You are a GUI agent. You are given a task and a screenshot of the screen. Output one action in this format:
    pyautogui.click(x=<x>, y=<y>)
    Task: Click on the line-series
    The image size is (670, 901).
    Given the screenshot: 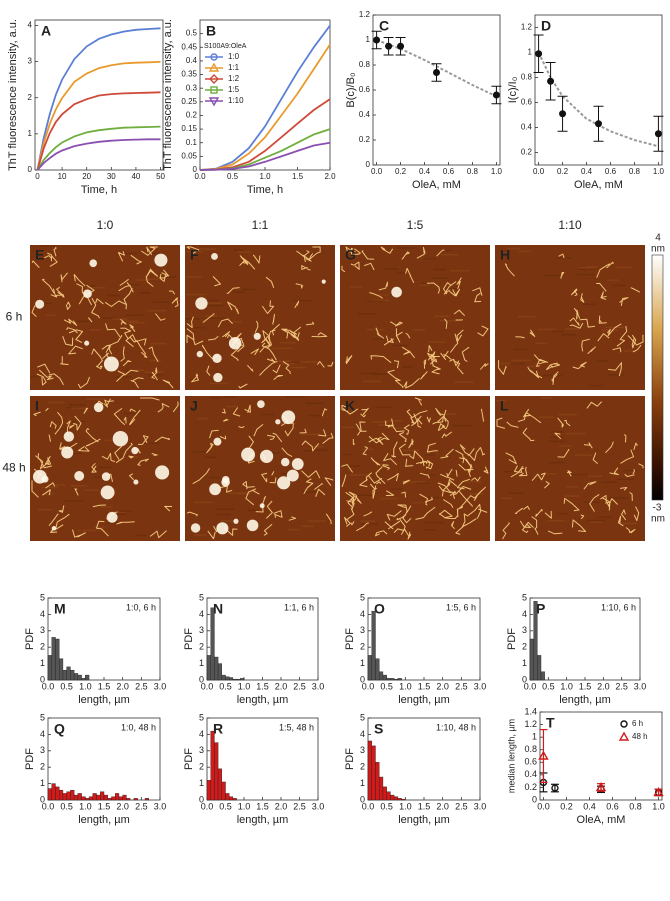 What is the action you would take?
    pyautogui.click(x=265, y=107)
    